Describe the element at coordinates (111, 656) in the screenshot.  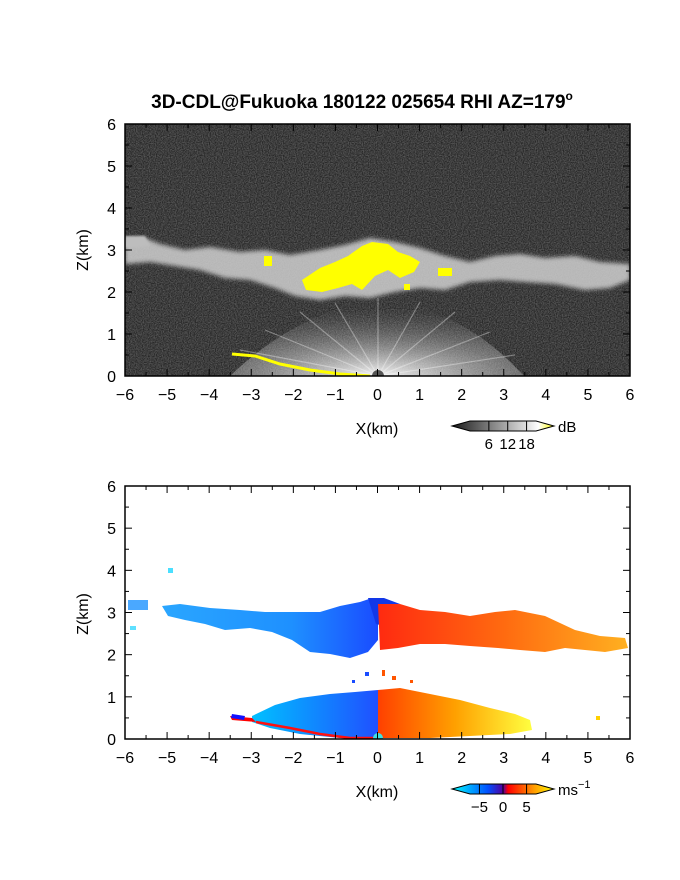
I see `velocity-ytick-label: 2` at that location.